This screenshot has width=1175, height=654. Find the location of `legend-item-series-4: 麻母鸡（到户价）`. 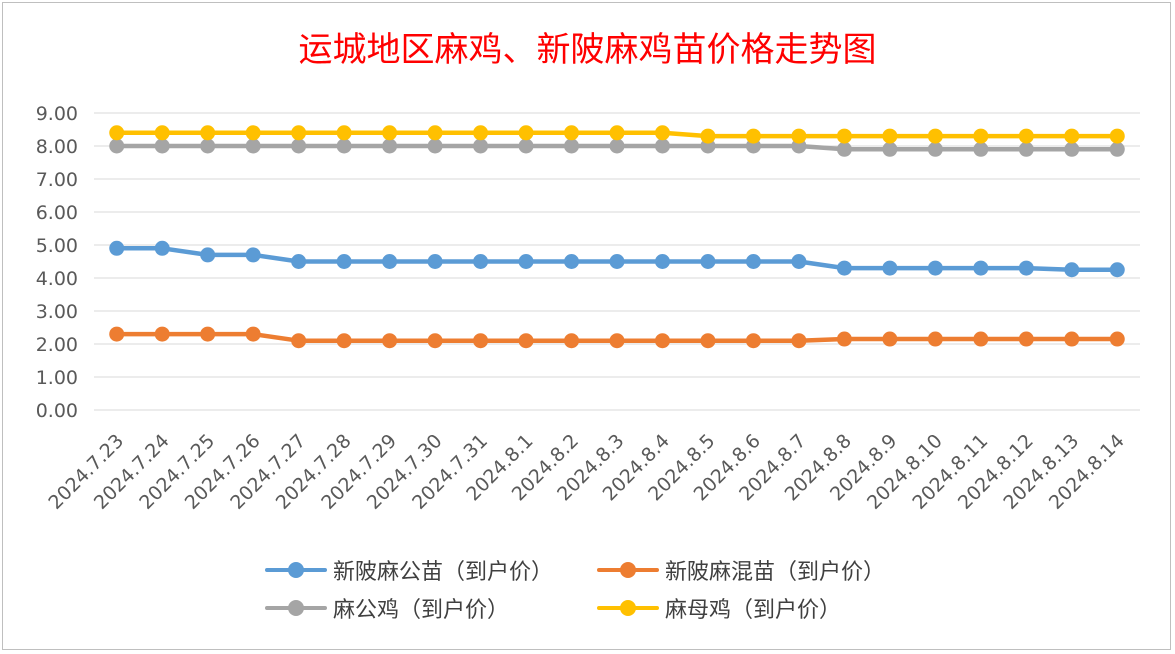

legend-item-series-4: 麻母鸡（到户价） is located at coordinates (719, 608).